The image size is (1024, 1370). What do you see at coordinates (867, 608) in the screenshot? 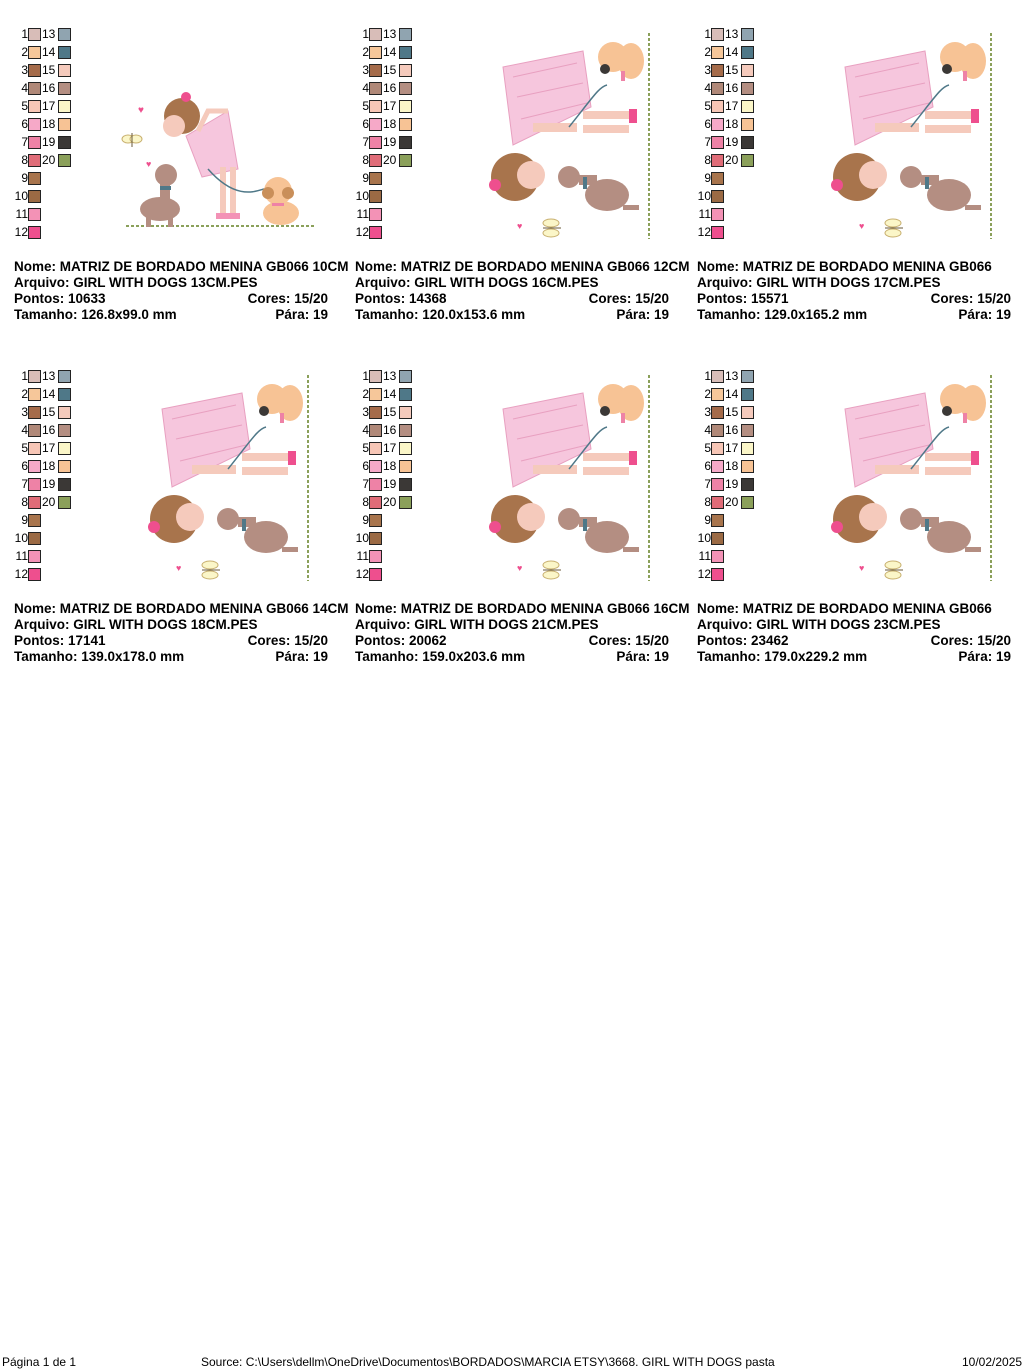
I see `design-name: MATRIZ DE BORDADO MENINA GB066` at bounding box center [867, 608].